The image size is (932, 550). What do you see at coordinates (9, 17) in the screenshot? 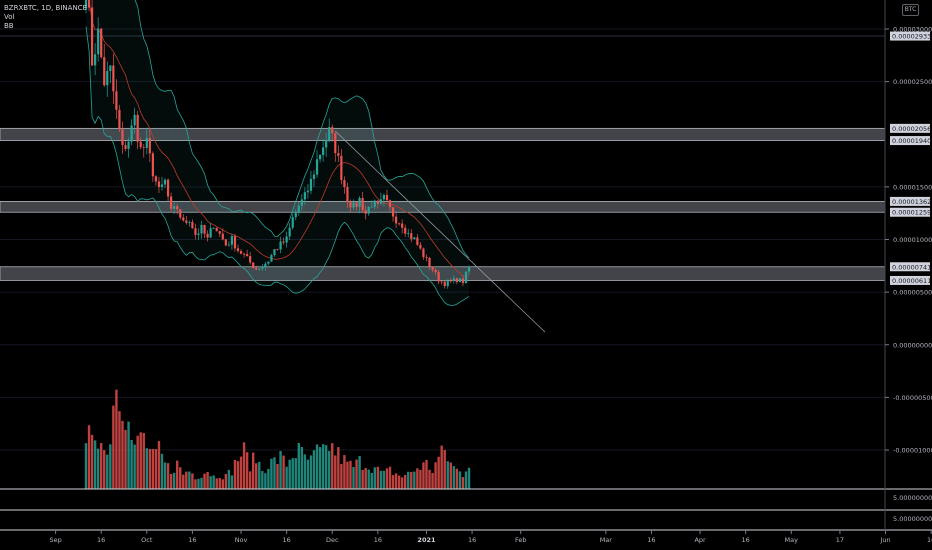
I see `volume-indicator-label: Vol` at bounding box center [9, 17].